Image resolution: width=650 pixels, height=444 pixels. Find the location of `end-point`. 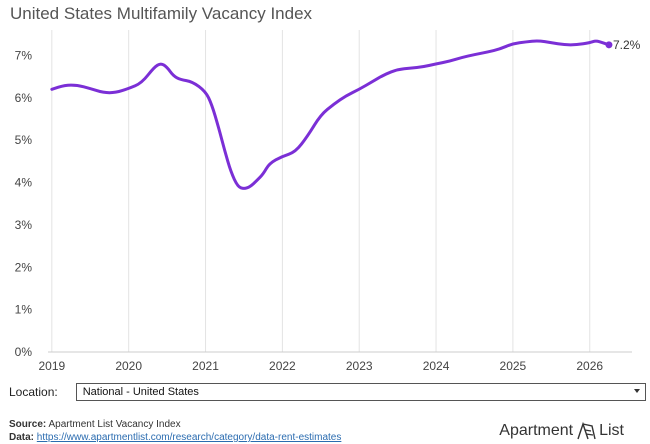

end-point is located at coordinates (609, 45).